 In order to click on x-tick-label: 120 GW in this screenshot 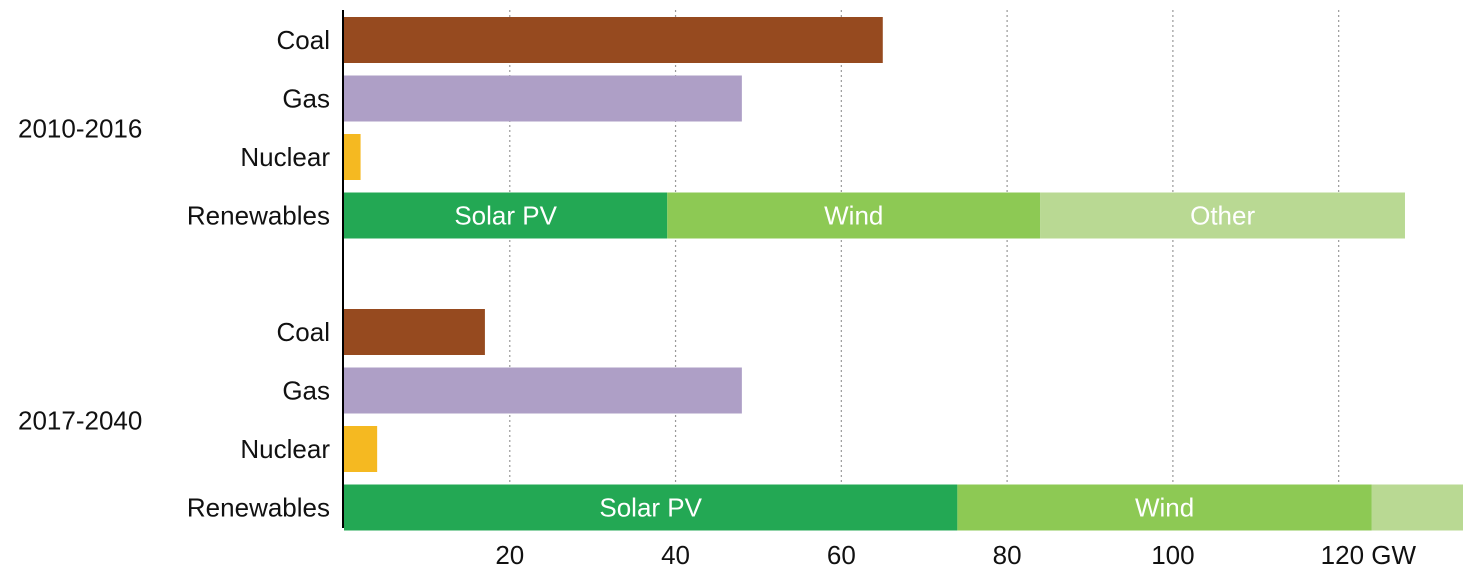, I will do `click(1369, 555)`.